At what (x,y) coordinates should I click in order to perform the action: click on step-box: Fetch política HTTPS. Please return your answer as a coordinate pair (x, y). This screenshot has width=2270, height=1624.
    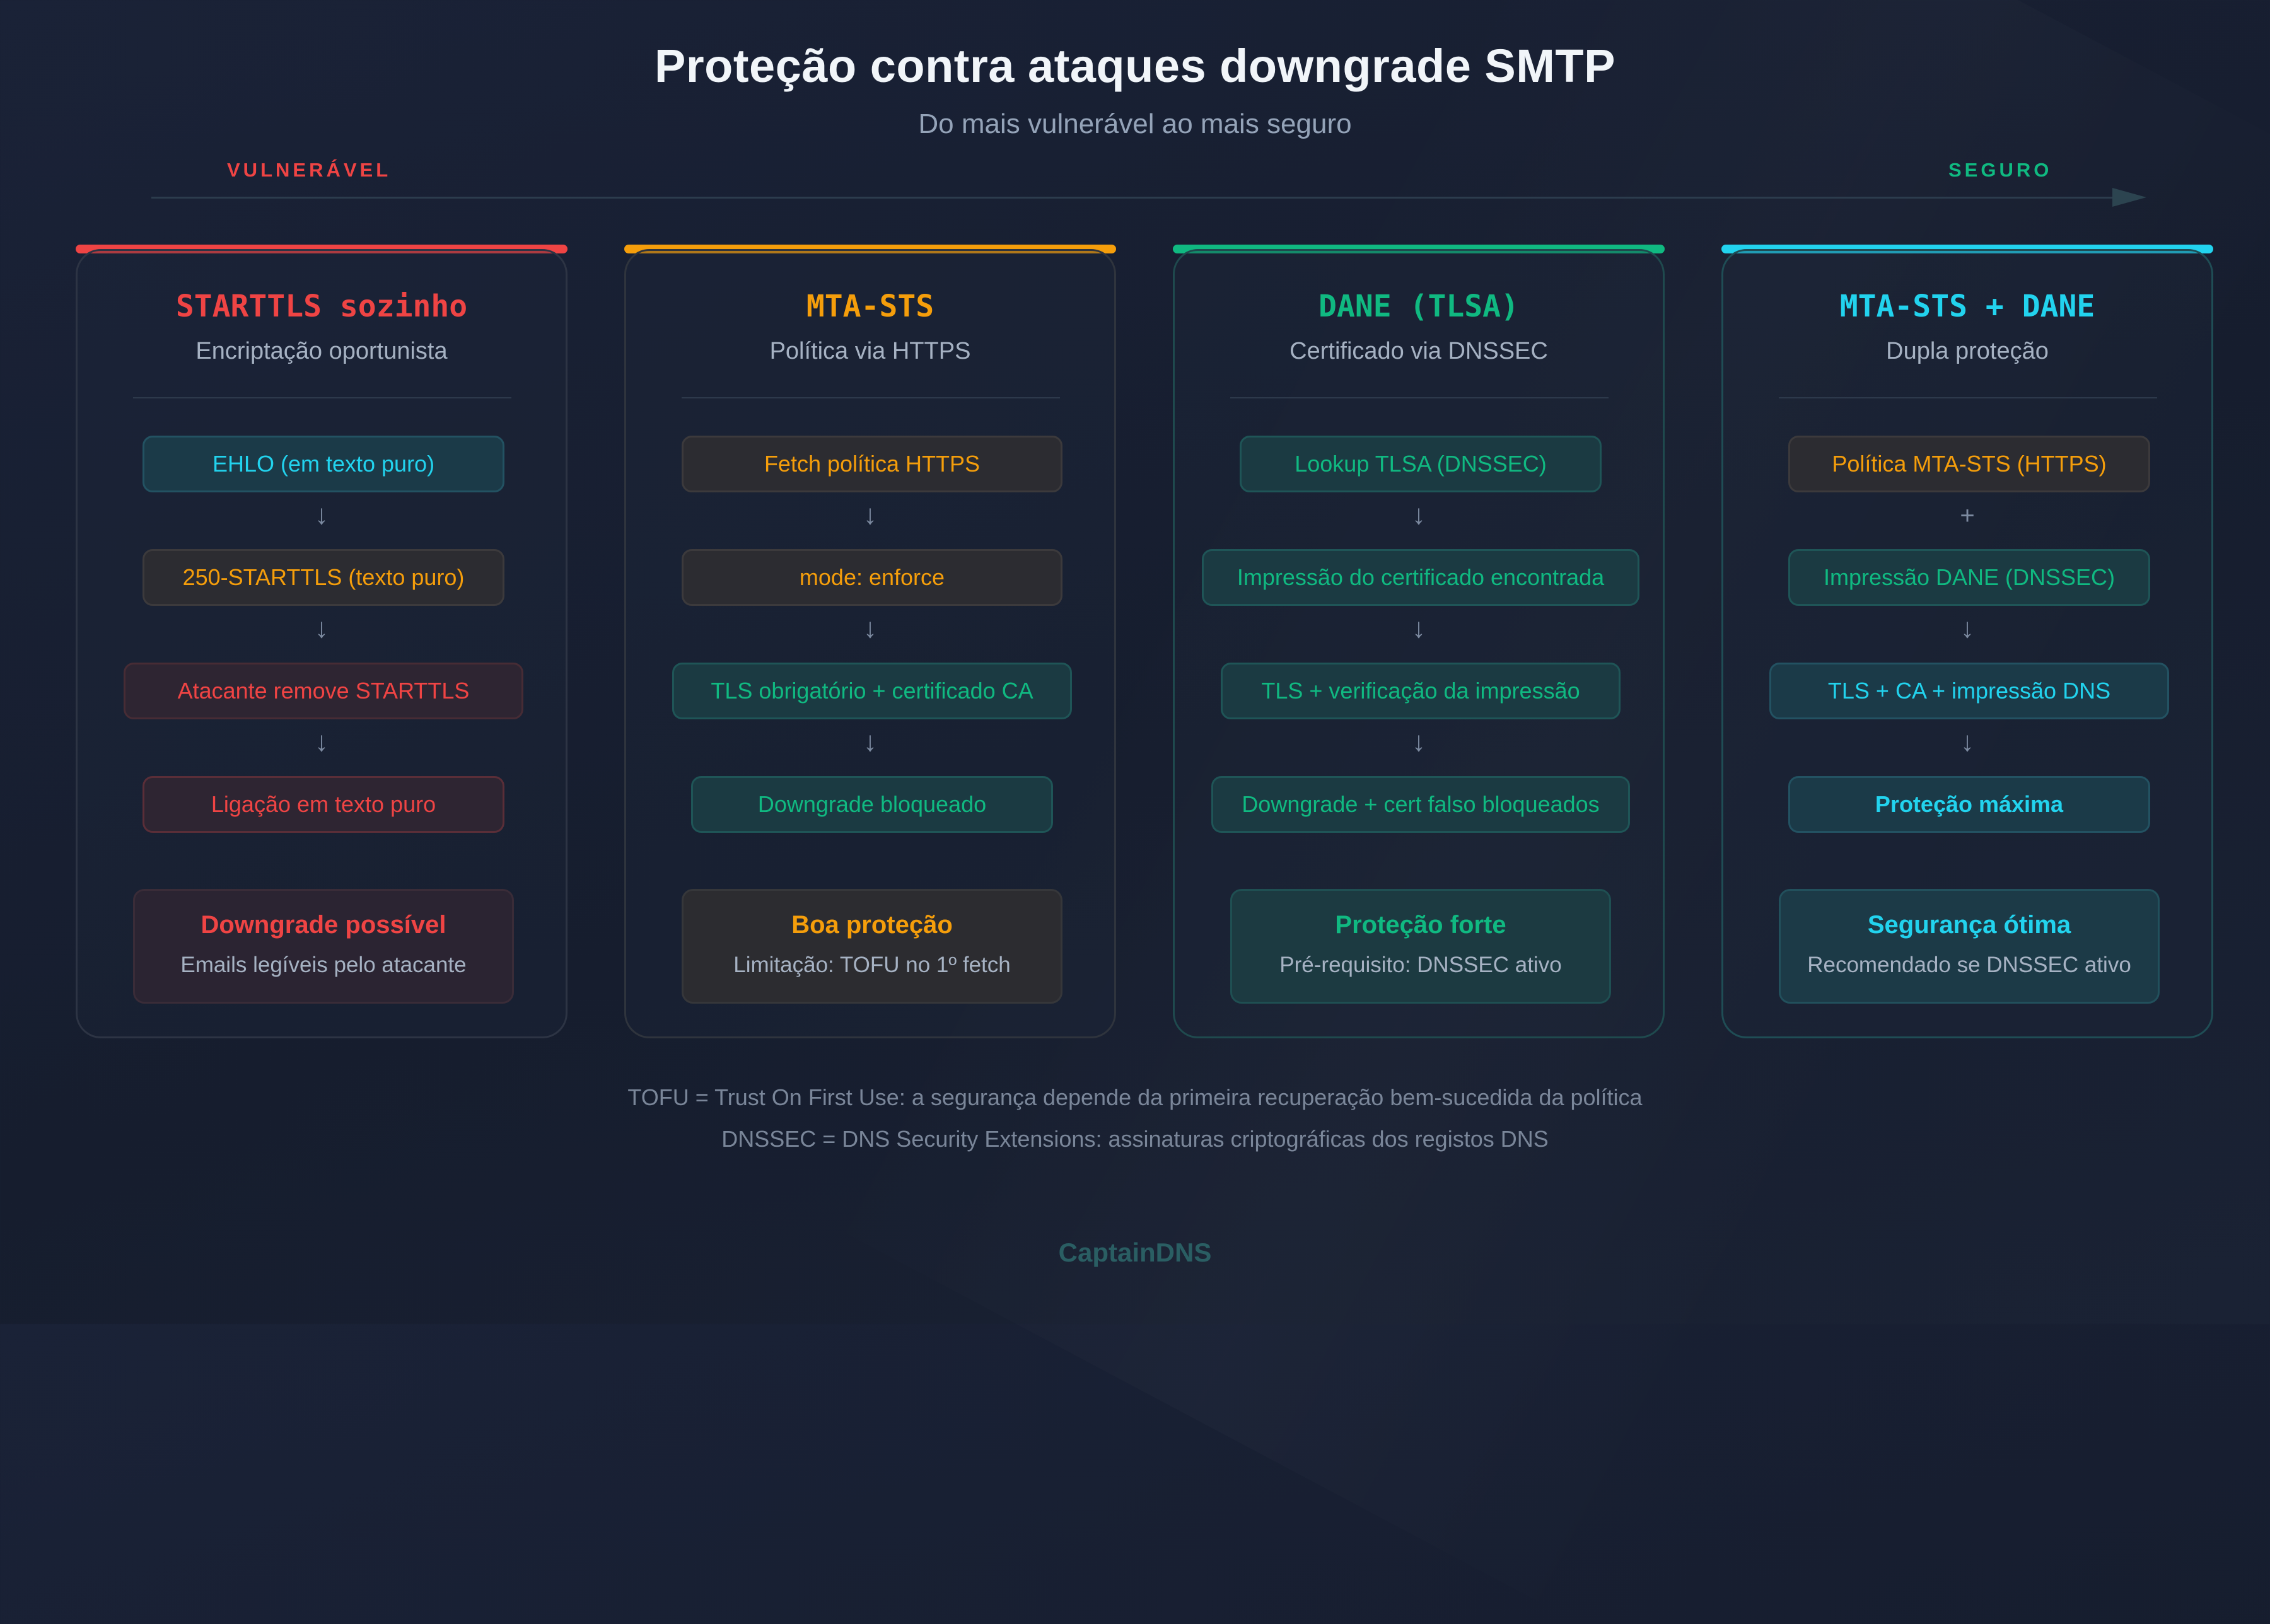
    Looking at the image, I should click on (872, 464).